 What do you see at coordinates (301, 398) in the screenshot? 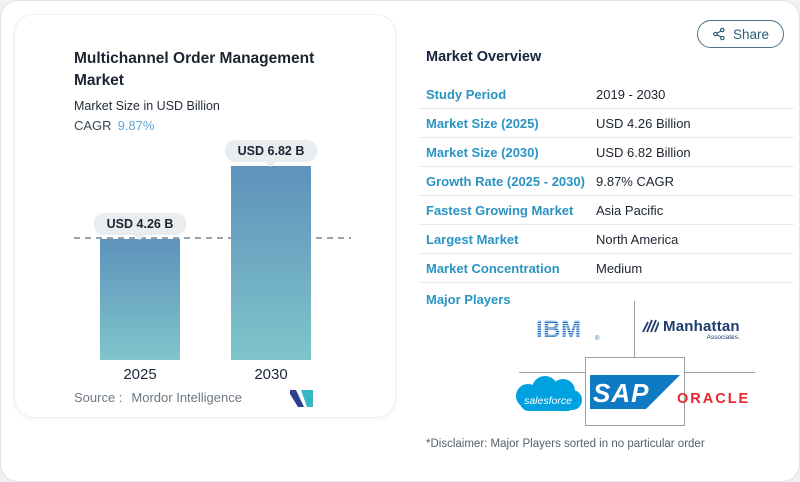
I see `mordor-intelligence-logo-icon` at bounding box center [301, 398].